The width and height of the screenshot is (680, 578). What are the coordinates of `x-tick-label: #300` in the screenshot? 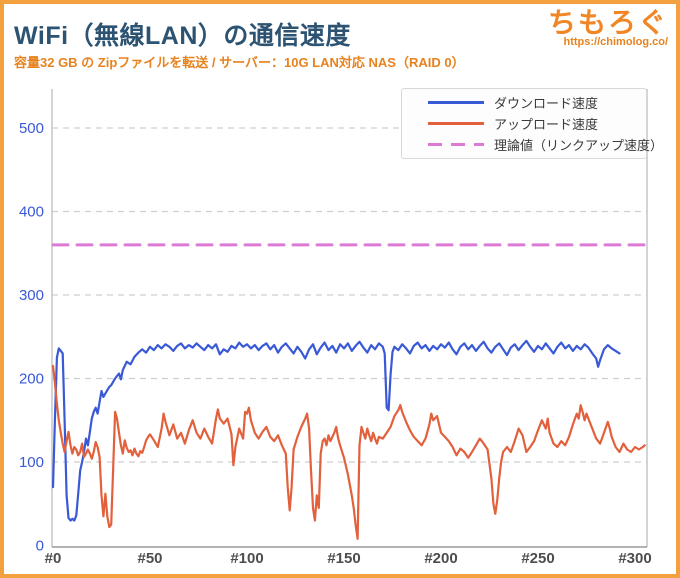 It's located at (634, 558).